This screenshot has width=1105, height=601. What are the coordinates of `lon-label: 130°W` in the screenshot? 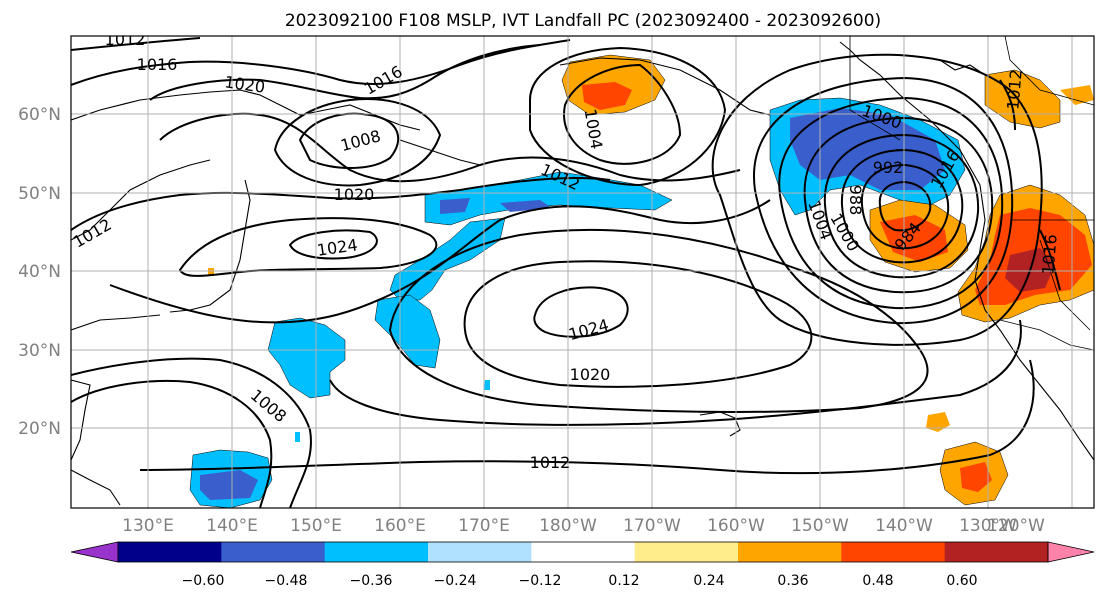 It's located at (988, 526).